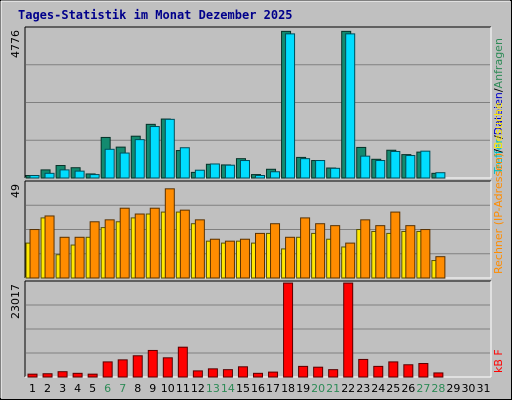 The height and width of the screenshot is (400, 512). Describe the element at coordinates (15, 301) in the screenshot. I see `y-max-label: 23017` at that location.